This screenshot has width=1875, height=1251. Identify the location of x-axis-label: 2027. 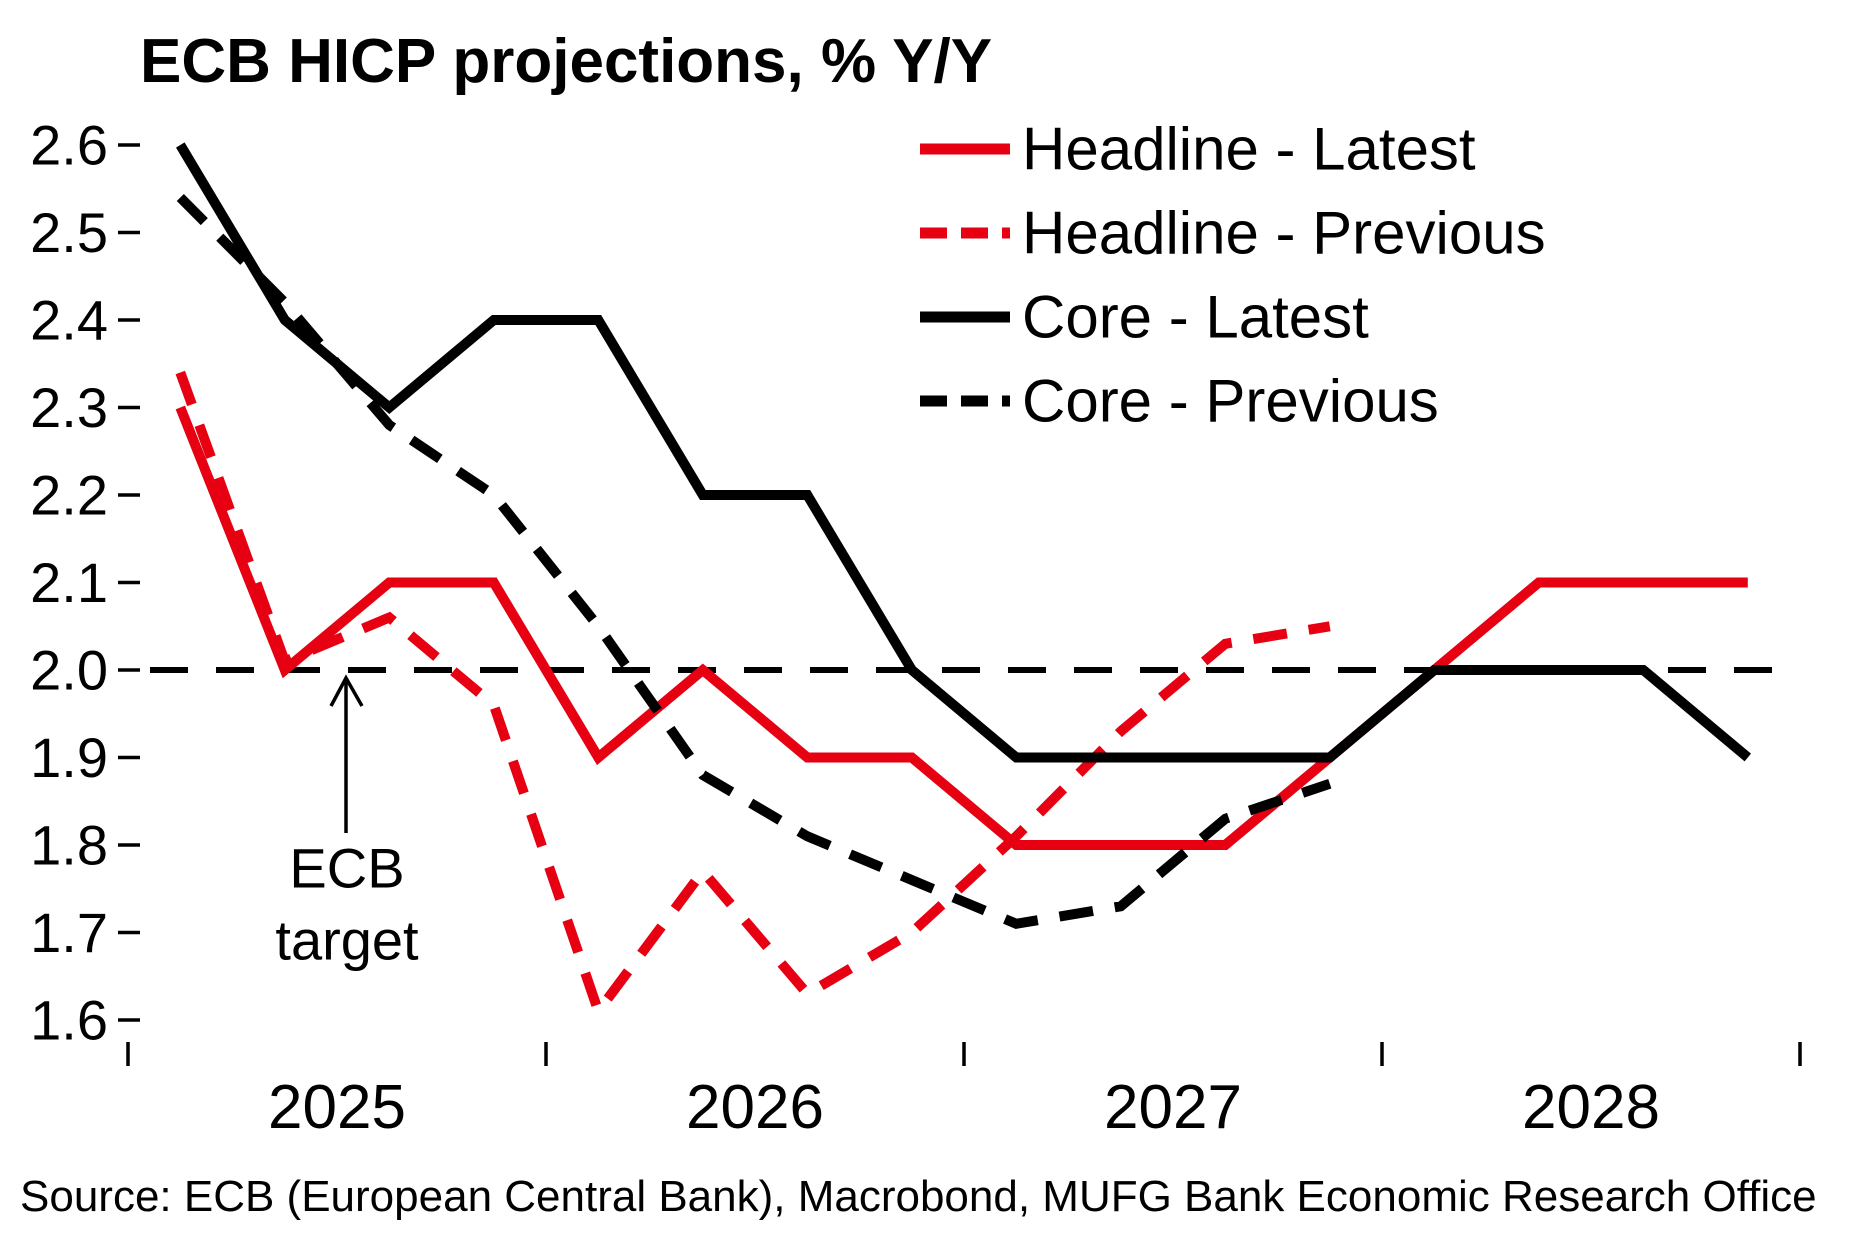
(1173, 1107).